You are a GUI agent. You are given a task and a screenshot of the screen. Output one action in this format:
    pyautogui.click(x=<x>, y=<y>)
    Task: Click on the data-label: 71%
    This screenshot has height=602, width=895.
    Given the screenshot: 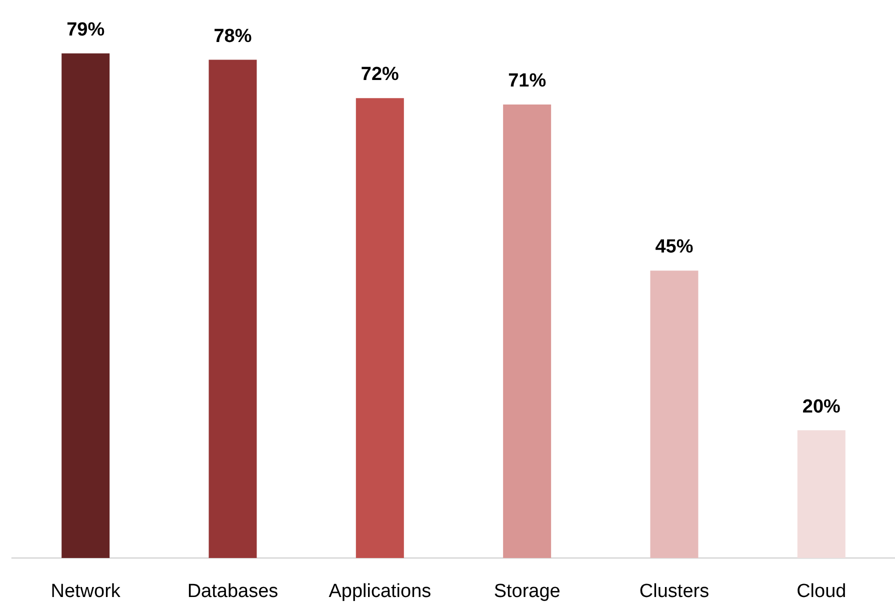 What is the action you would take?
    pyautogui.click(x=527, y=81)
    